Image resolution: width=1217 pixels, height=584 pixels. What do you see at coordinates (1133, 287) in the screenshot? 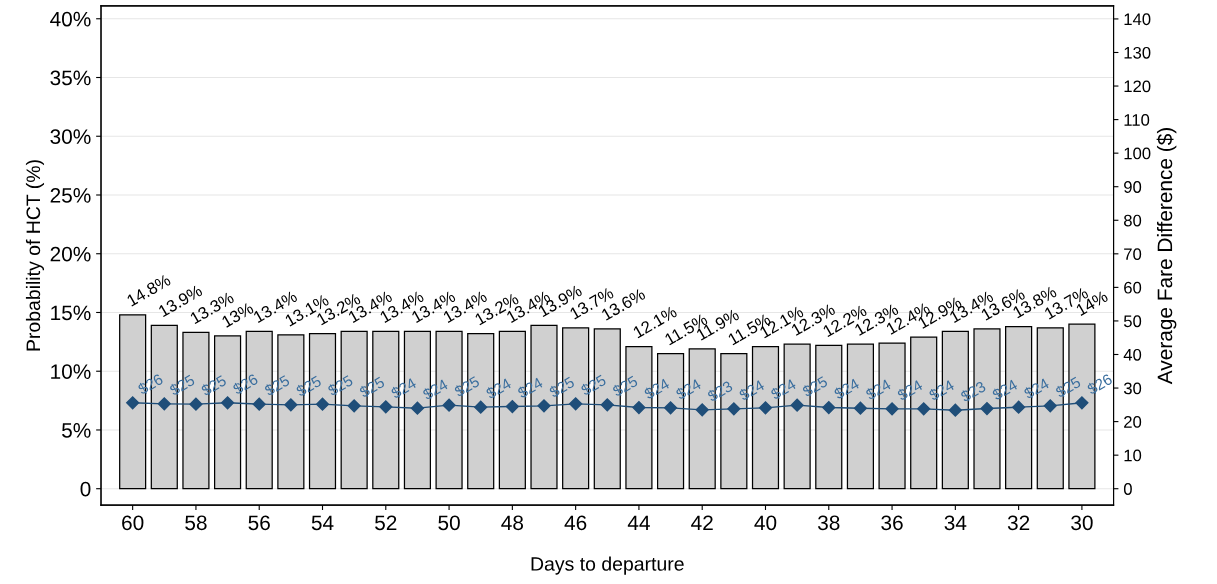
I see `y2-tick-label: 60` at bounding box center [1133, 287].